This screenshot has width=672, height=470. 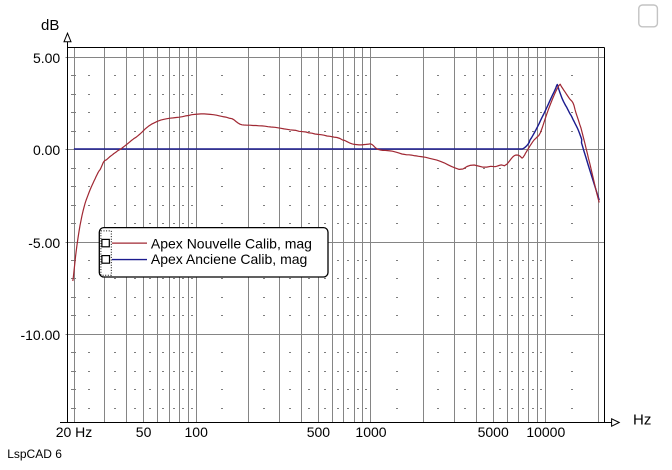 What do you see at coordinates (40, 335) in the screenshot?
I see `svg-text: -10.00` at bounding box center [40, 335].